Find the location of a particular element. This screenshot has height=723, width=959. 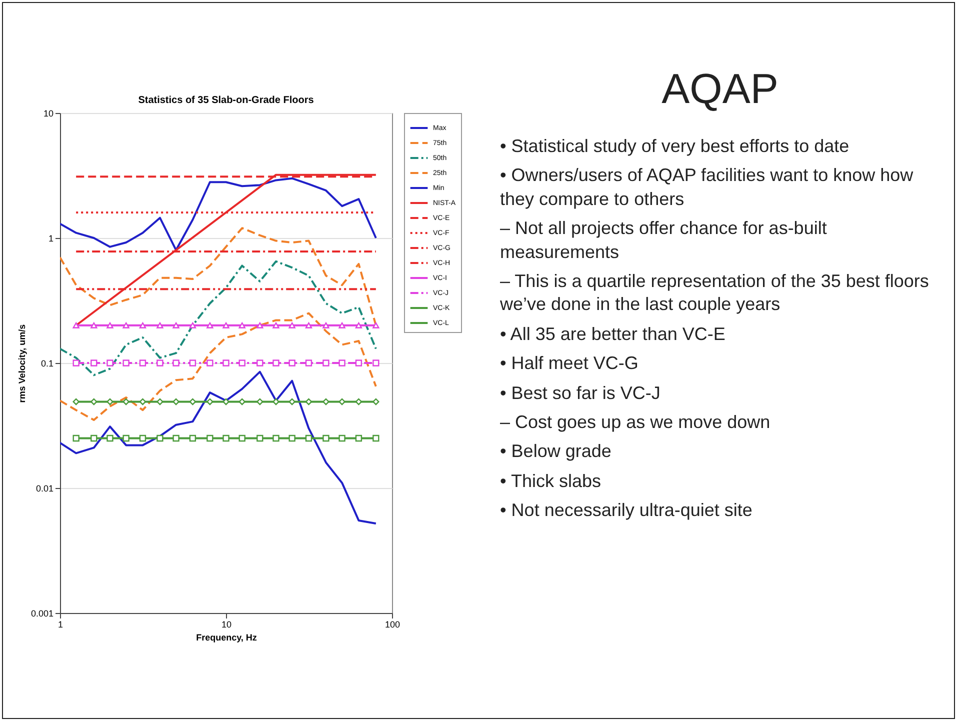

chart-title: Statistics of 35 Slab-on-Grade Floors is located at coordinates (226, 100).